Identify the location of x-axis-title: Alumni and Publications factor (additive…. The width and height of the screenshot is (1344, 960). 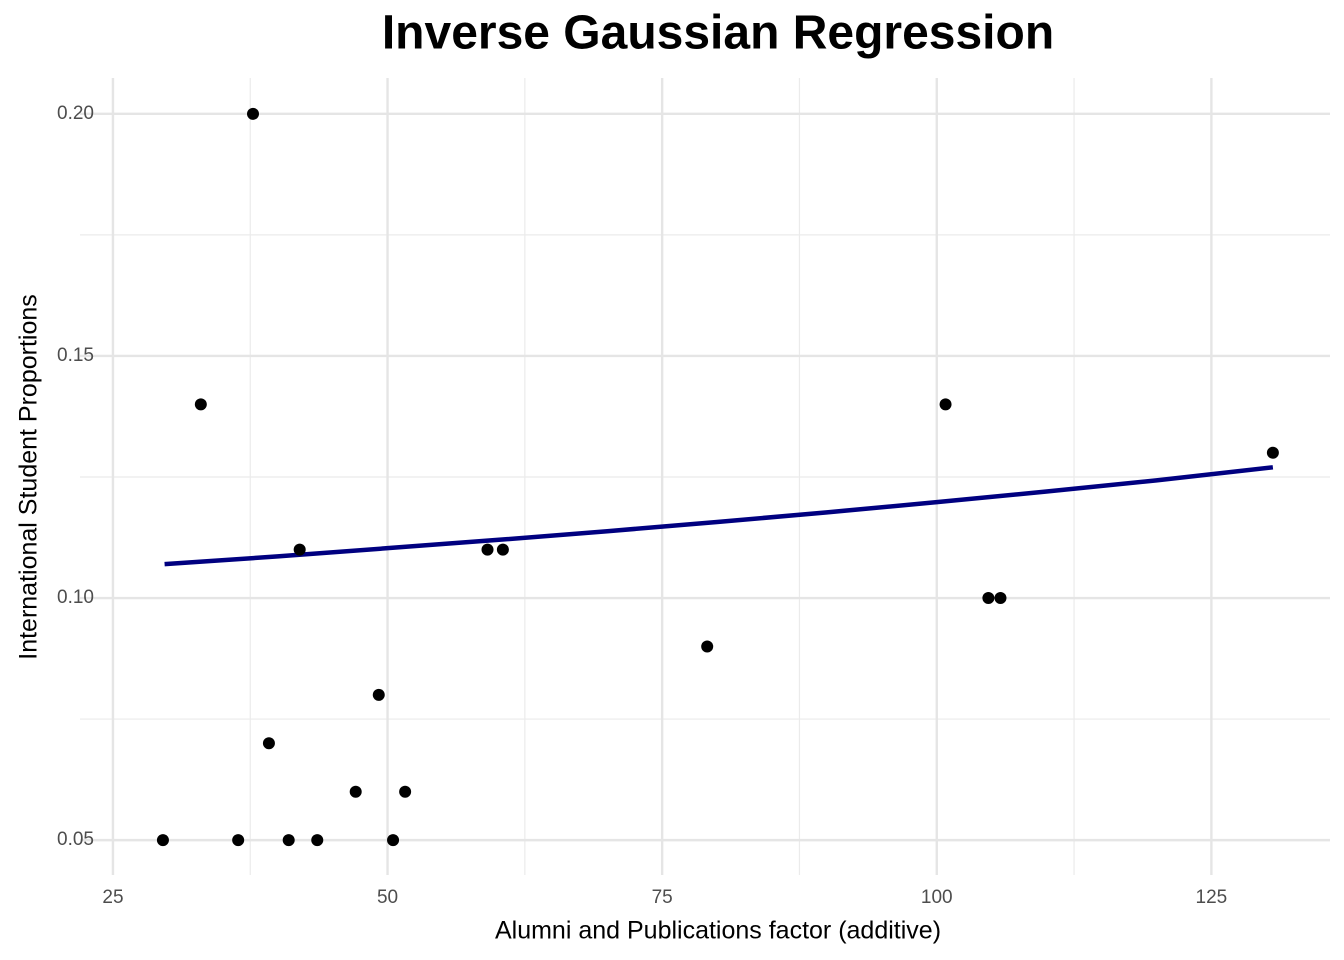
(718, 931).